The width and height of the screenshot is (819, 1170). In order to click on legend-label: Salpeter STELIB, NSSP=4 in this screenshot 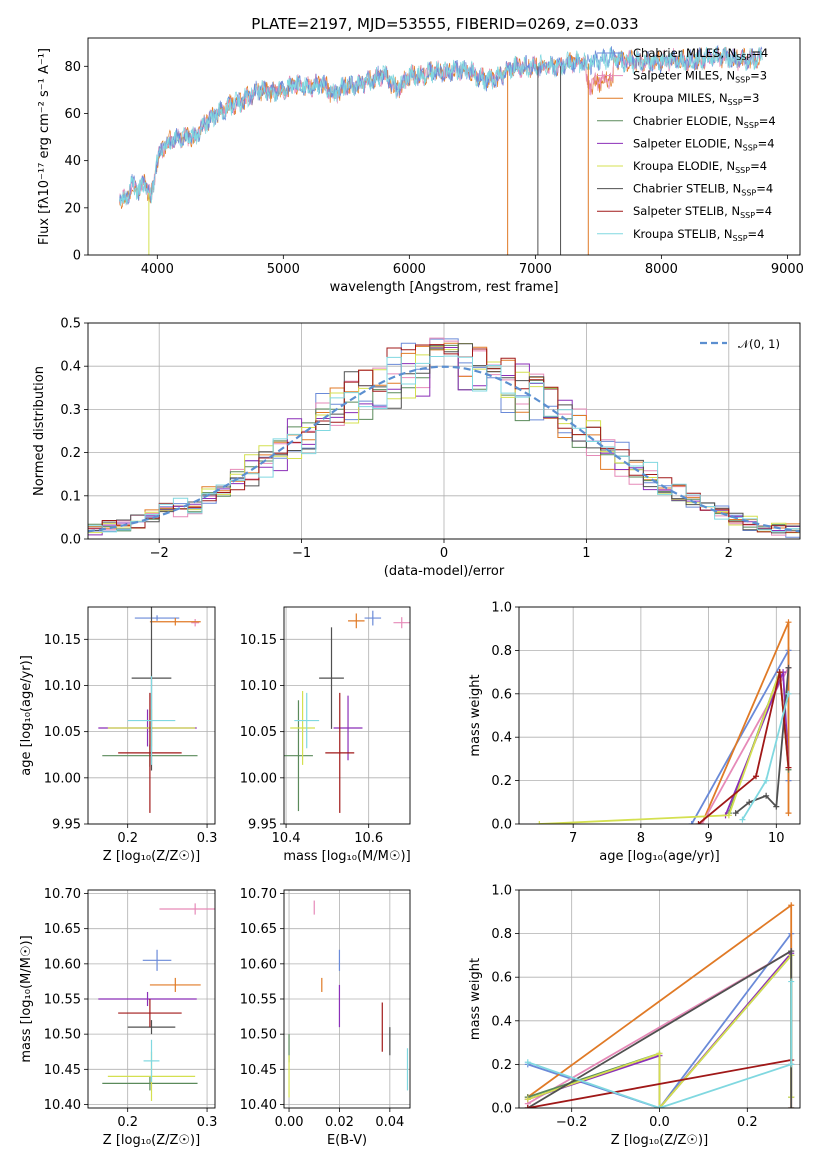, I will do `click(702, 212)`.